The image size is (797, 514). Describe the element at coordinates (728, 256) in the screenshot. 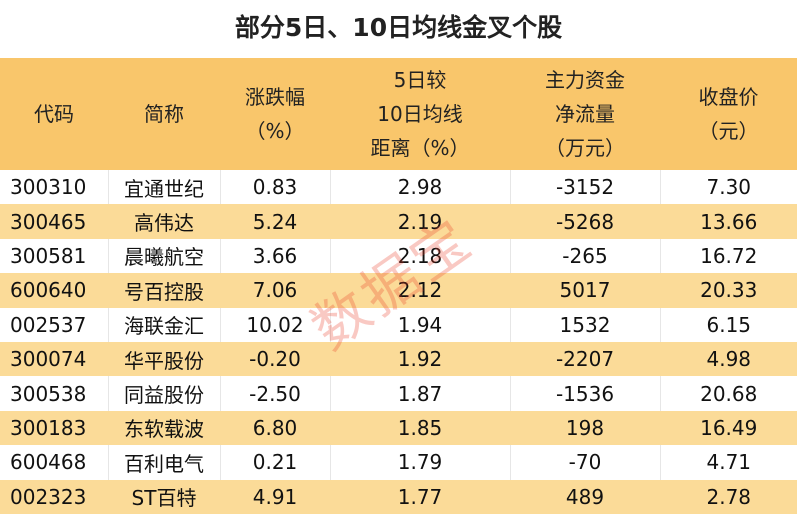

I see `table-cell: 16.72` at that location.